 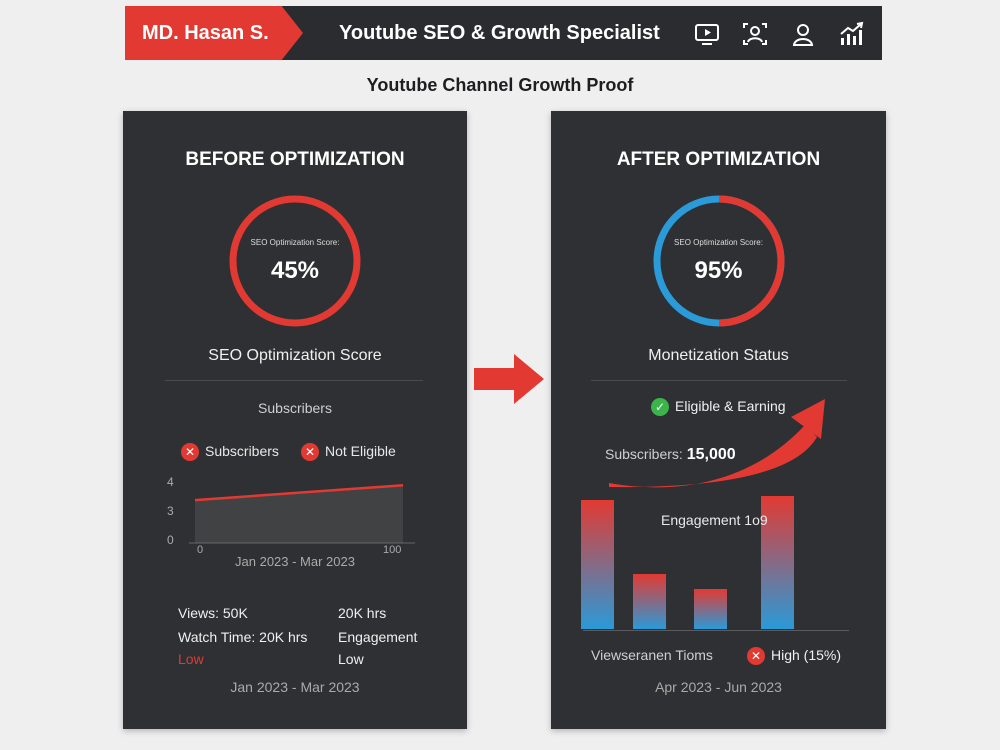 I want to click on x-tick-label: 0, so click(x=200, y=550).